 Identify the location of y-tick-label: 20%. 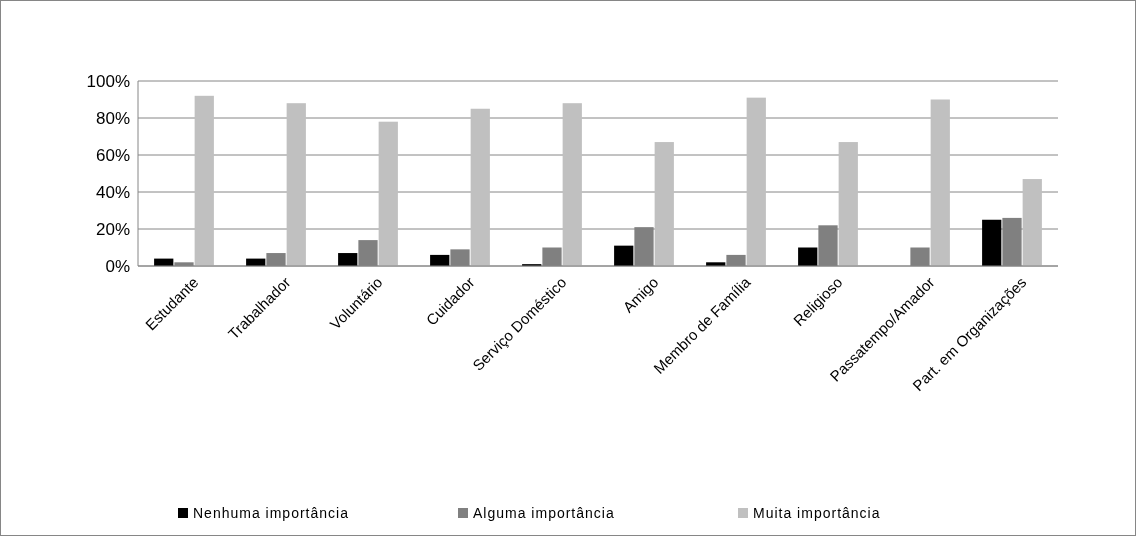
(112, 229).